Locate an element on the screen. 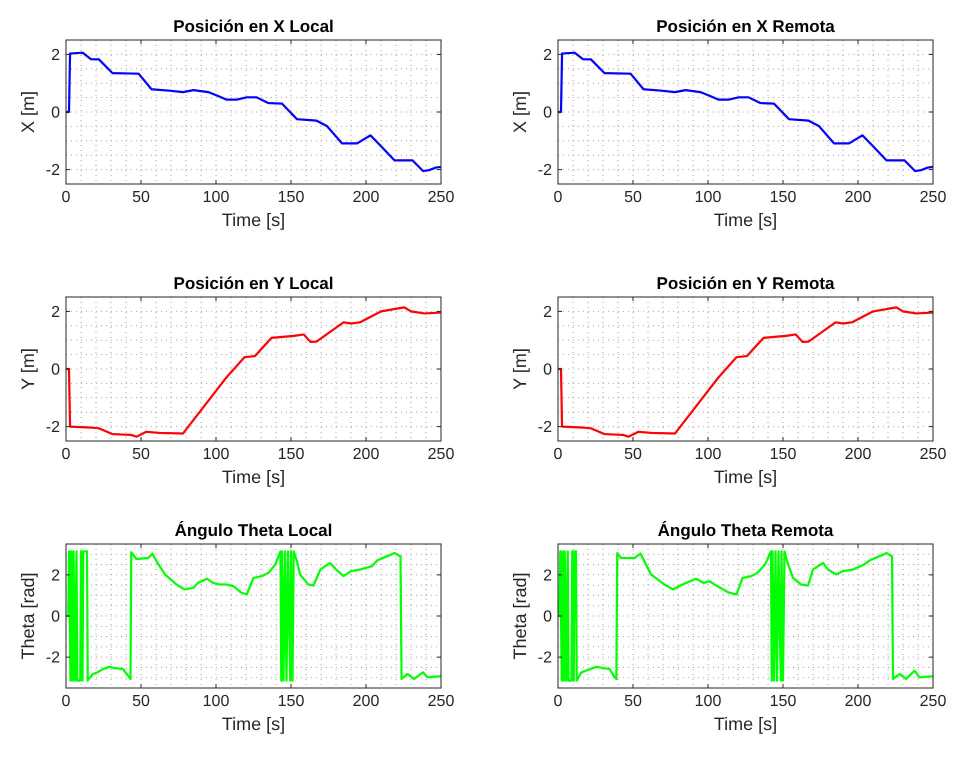  chart-title: Ángulo Theta Remota is located at coordinates (746, 530).